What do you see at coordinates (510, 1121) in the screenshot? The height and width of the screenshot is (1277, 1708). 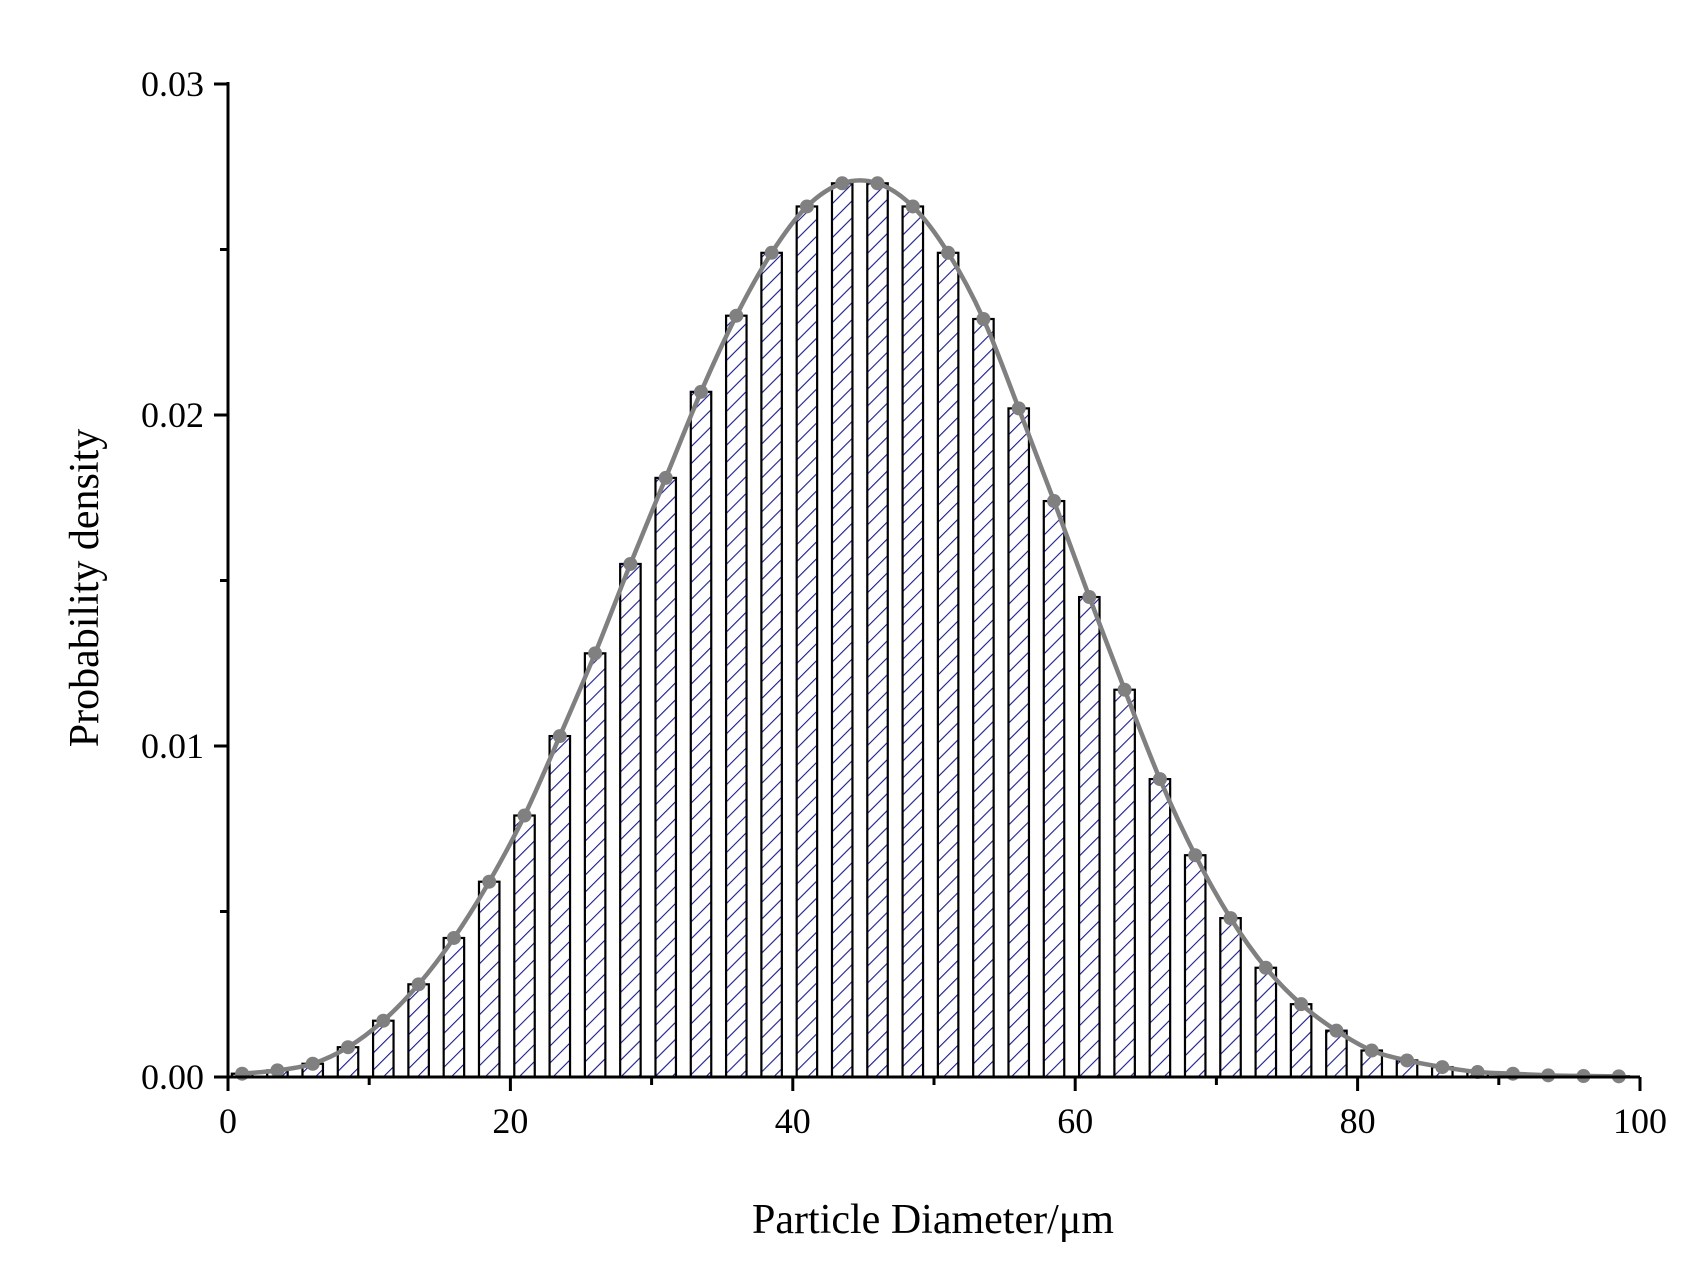 I see `x-tick-label: 20` at bounding box center [510, 1121].